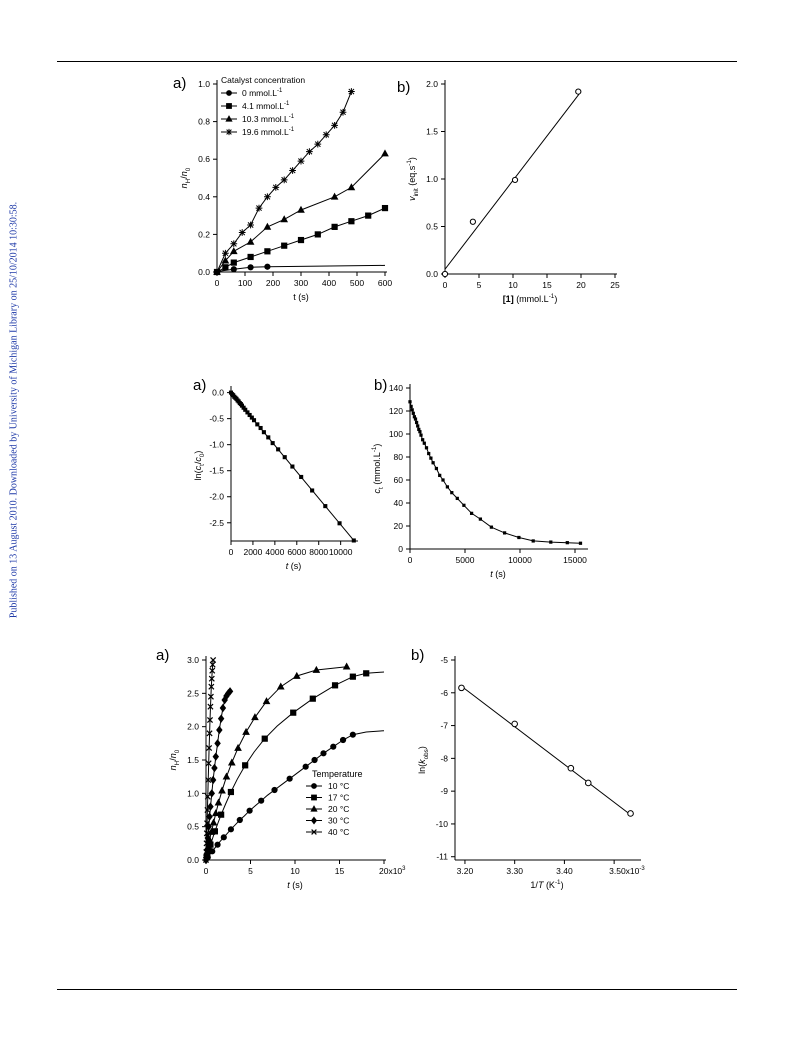 Image resolution: width=793 pixels, height=1039 pixels. Describe the element at coordinates (564, 871) in the screenshot. I see `x-tick-label: 3.40` at that location.